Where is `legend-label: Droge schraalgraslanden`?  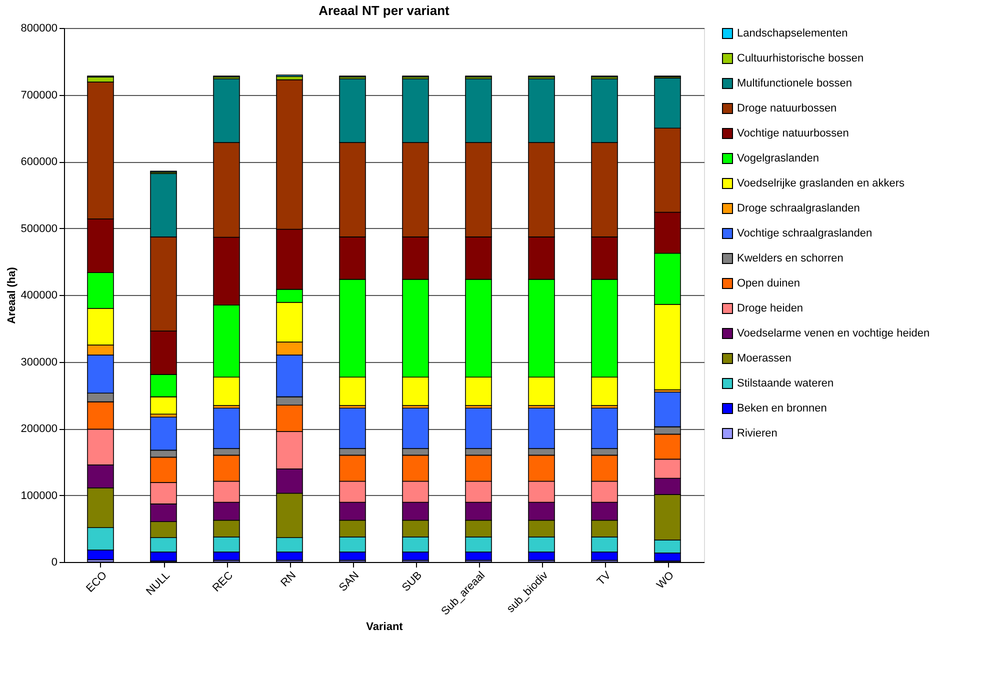
legend-label: Droge schraalgraslanden is located at coordinates (798, 208).